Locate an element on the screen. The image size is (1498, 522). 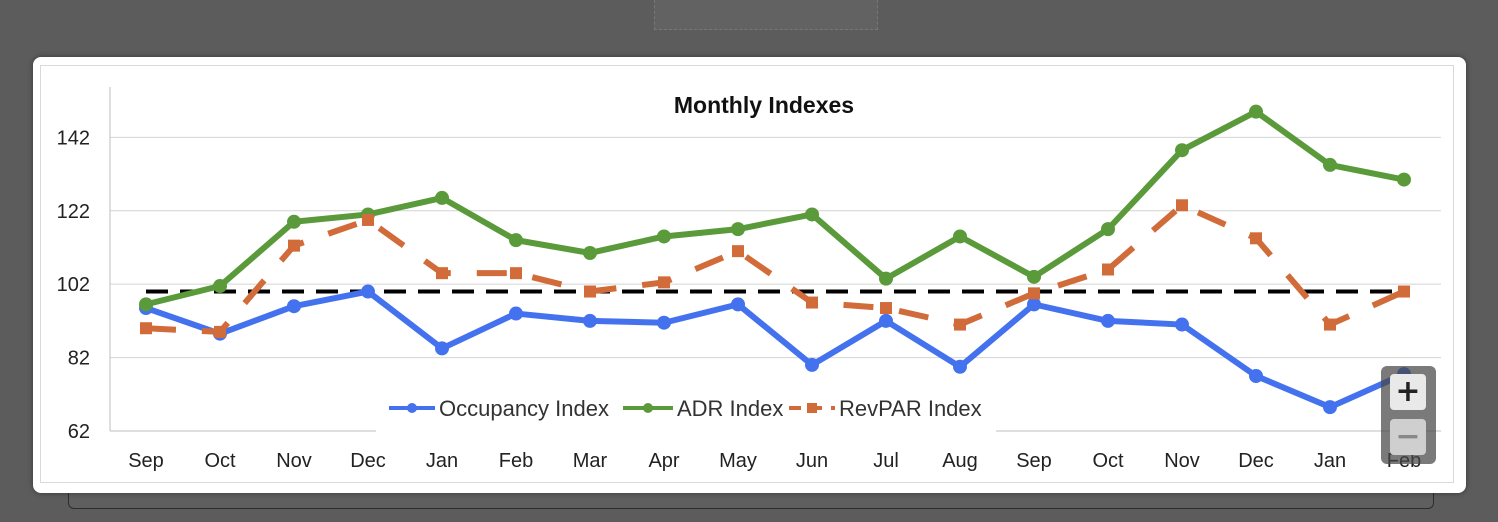
x-tick-label: Feb is located at coordinates (516, 461).